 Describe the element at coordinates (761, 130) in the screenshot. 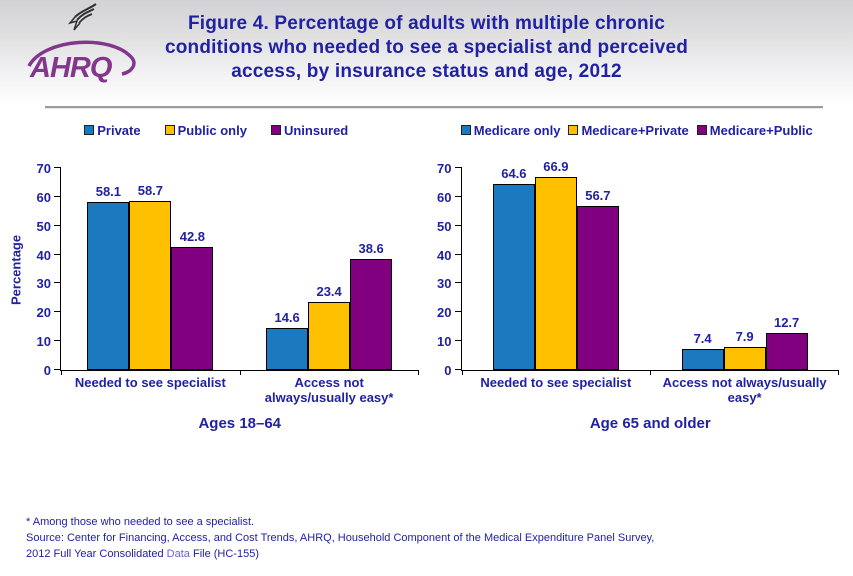

I see `legend-label: Medicare+Public` at that location.